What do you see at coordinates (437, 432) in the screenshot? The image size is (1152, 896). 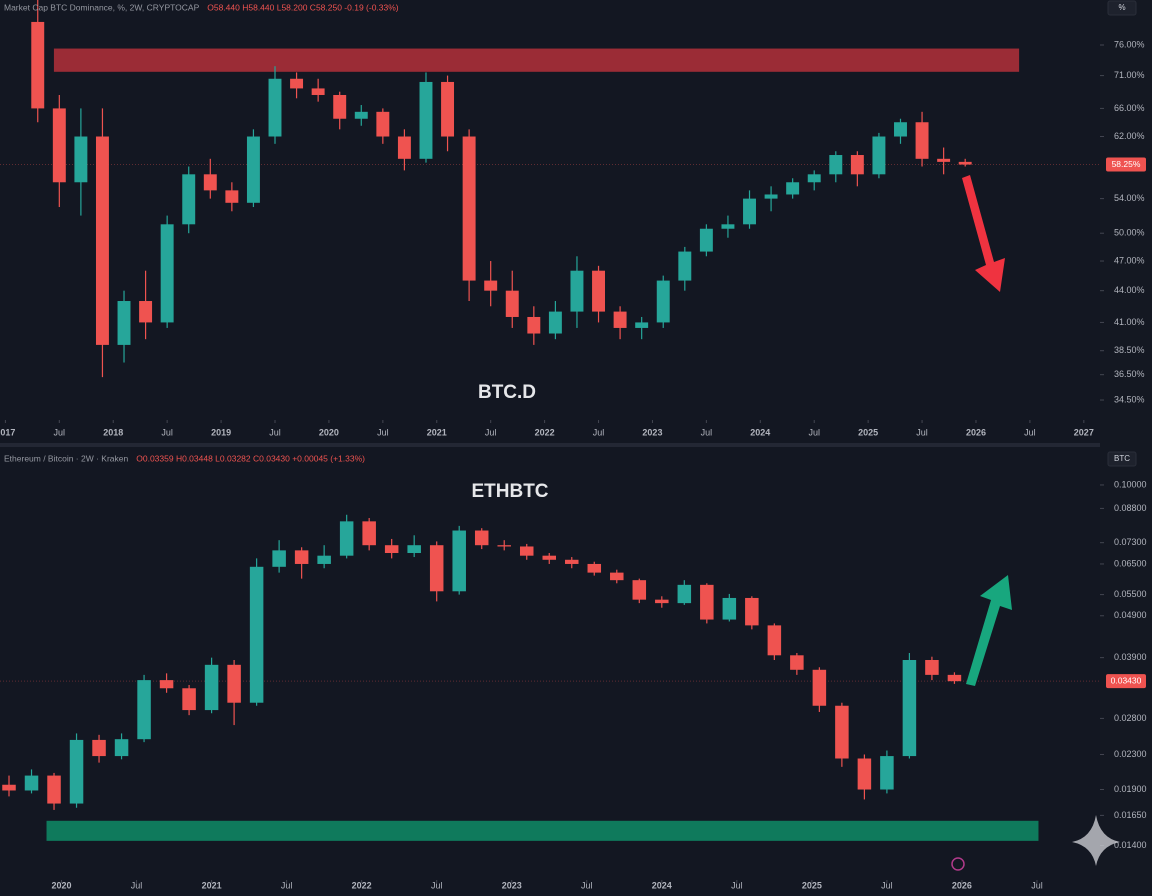 I see `x-tick-label: 2021` at bounding box center [437, 432].